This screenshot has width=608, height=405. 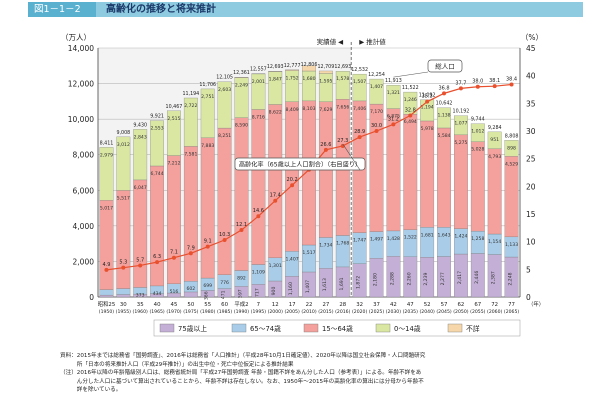 What do you see at coordinates (258, 273) in the screenshot?
I see `bar-segment-label: 1,109` at bounding box center [258, 273].